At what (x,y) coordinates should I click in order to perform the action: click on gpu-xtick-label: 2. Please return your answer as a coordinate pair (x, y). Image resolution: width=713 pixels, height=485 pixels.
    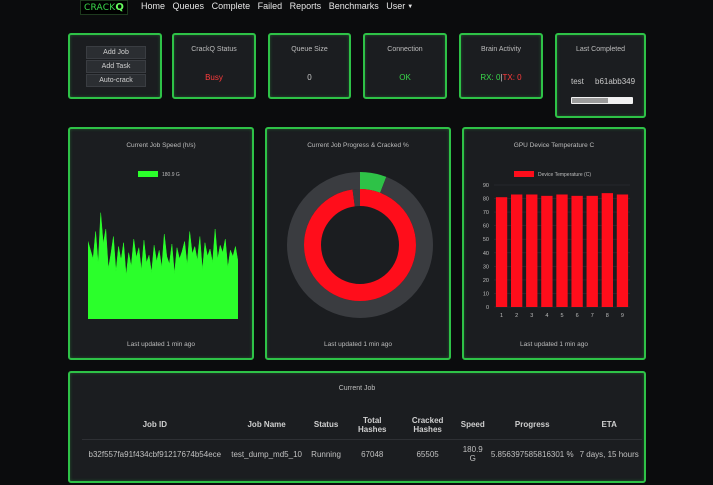
    Looking at the image, I should click on (516, 316).